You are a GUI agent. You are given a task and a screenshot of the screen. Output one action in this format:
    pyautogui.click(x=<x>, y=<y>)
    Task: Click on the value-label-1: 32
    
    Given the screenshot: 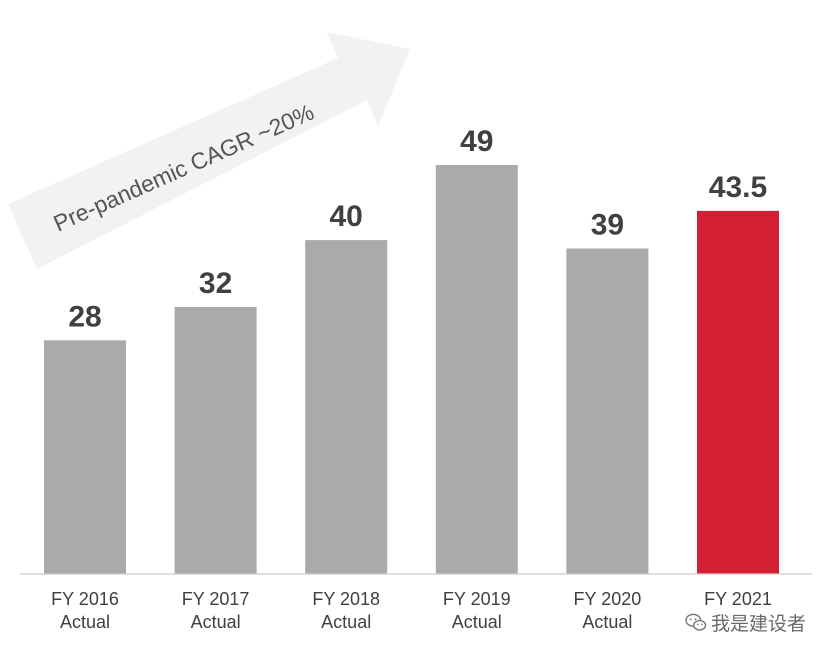 What is the action you would take?
    pyautogui.click(x=215, y=283)
    